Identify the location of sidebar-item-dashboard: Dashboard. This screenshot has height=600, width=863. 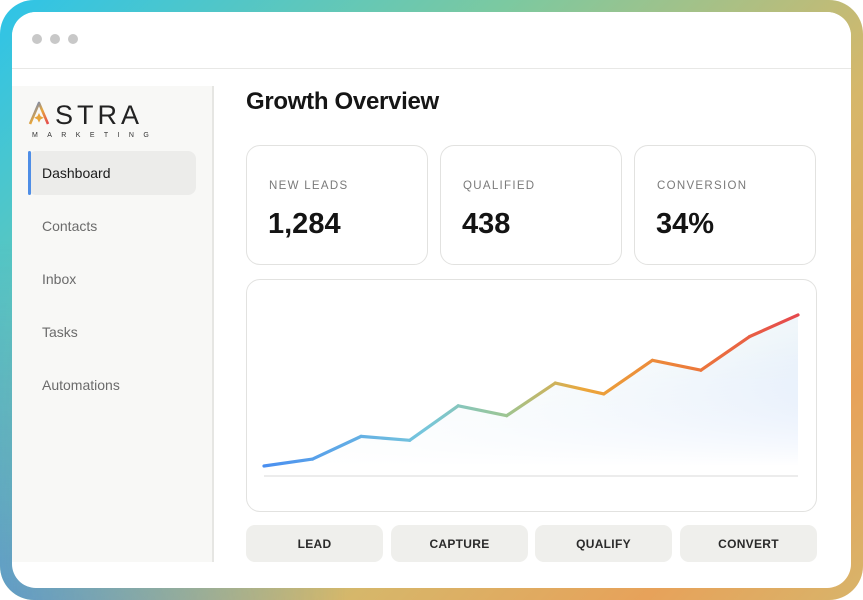
(112, 173).